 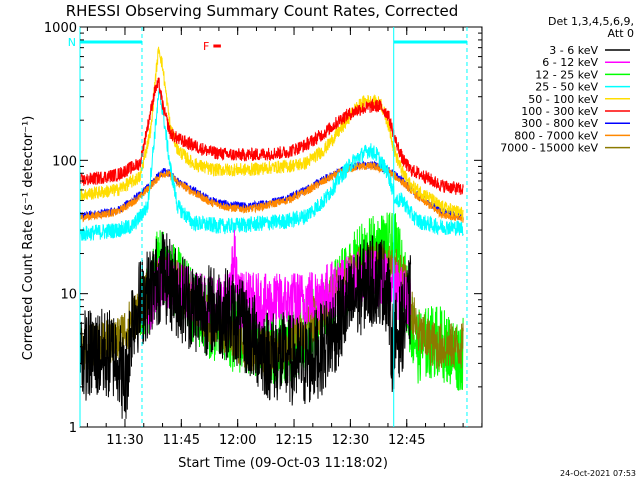 I want to click on x-tick-label: 12:15, so click(x=293, y=440).